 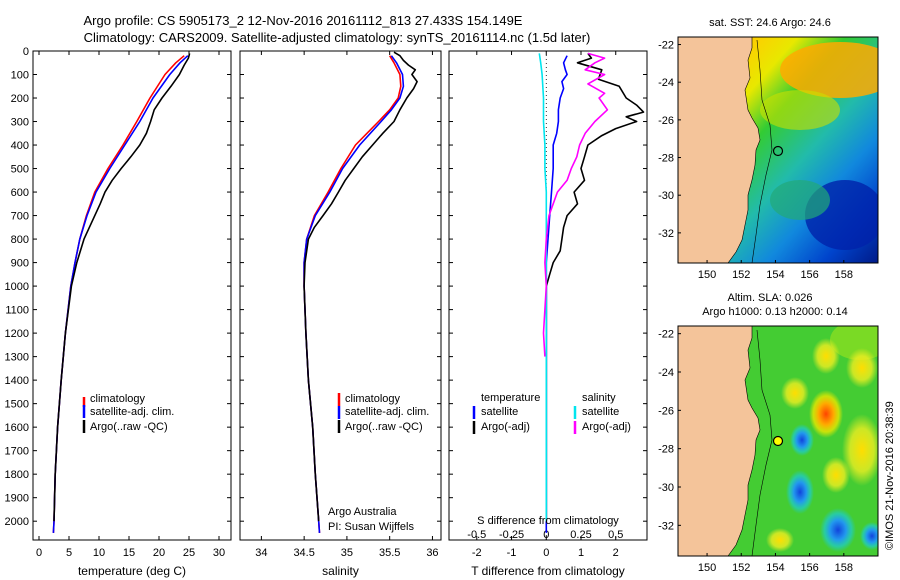 I want to click on y-tick-label: 0, so click(x=26, y=52).